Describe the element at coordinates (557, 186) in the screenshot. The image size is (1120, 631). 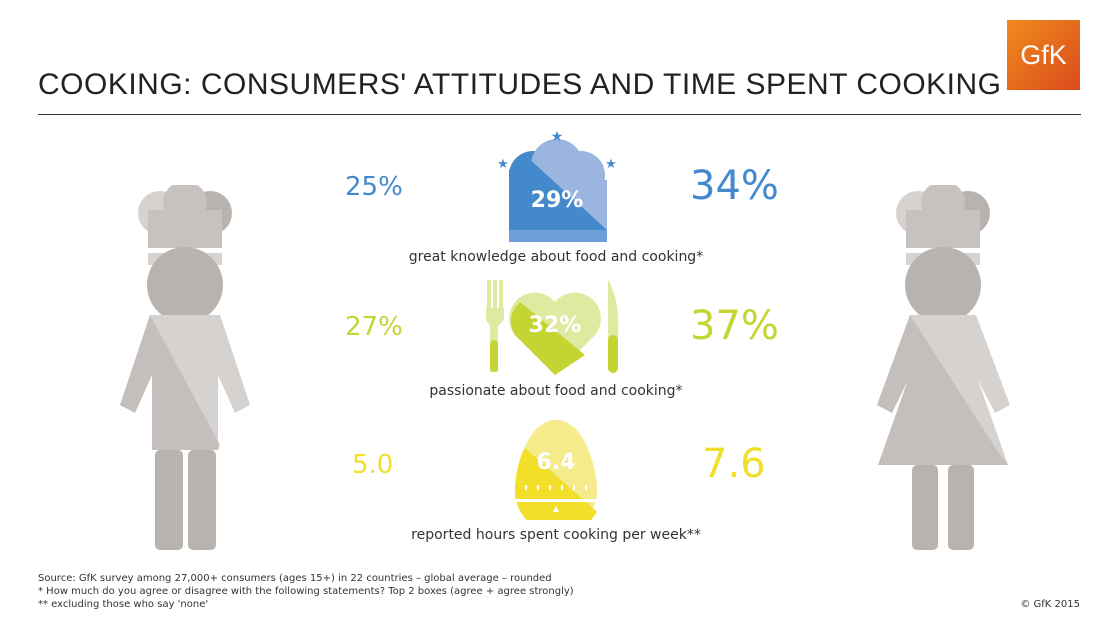
I see `chef-hat-icon: ★ ★ ★` at that location.